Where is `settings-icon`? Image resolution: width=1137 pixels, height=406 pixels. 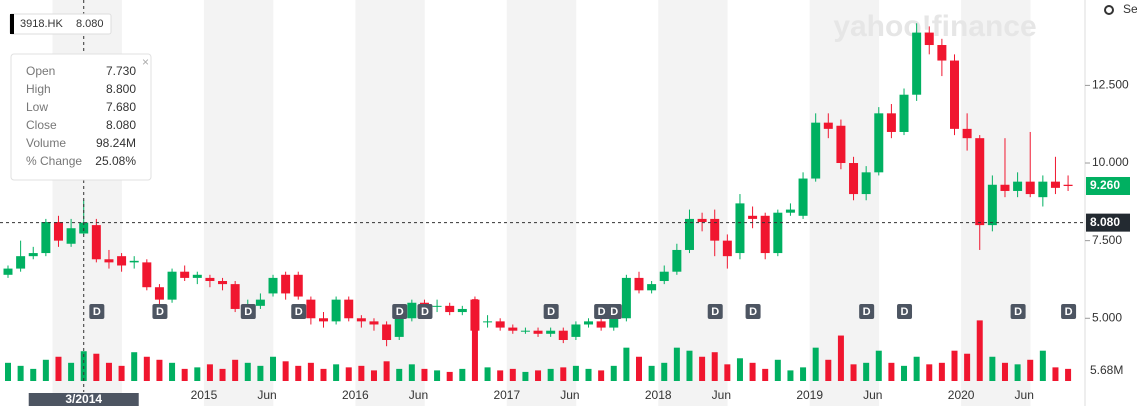
settings-icon is located at coordinates (1109, 10).